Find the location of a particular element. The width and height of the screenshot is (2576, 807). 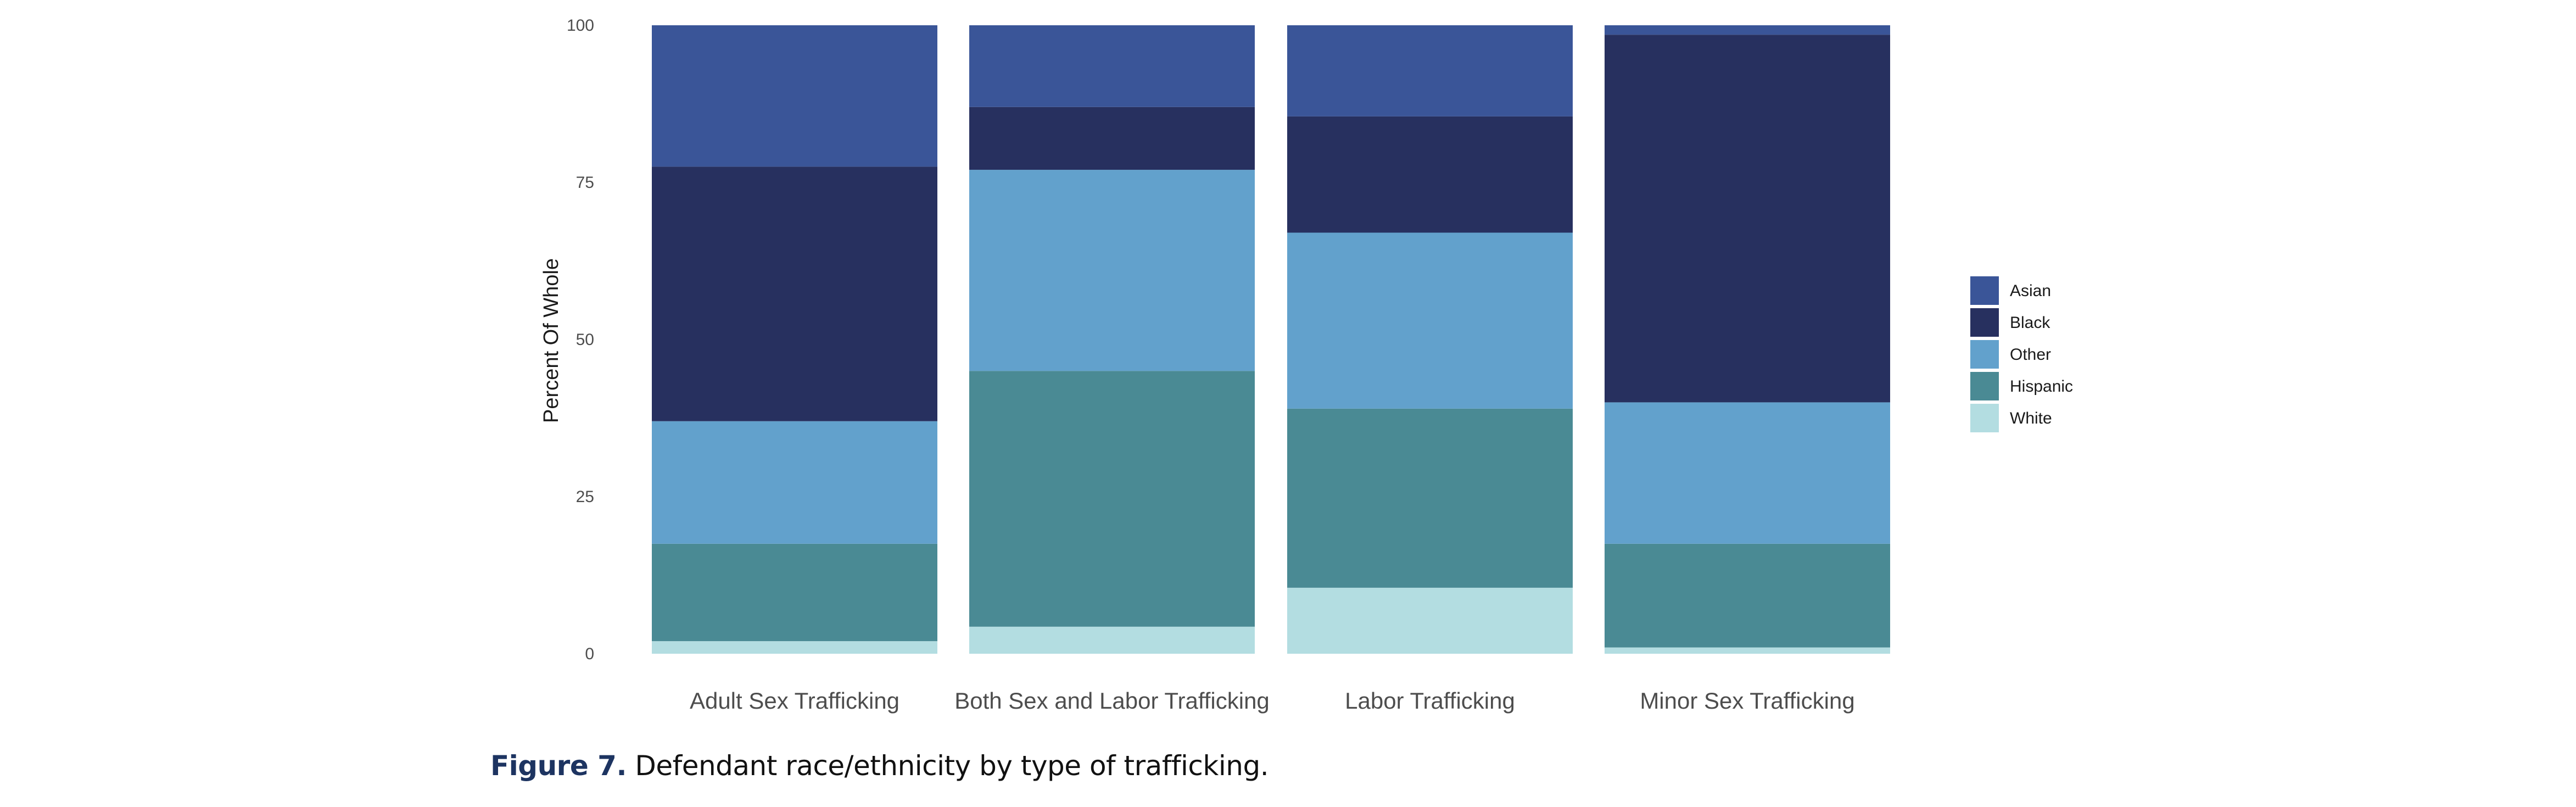

bar-segment-both-sex-and-labor-trafficking-hispanic is located at coordinates (1112, 499).